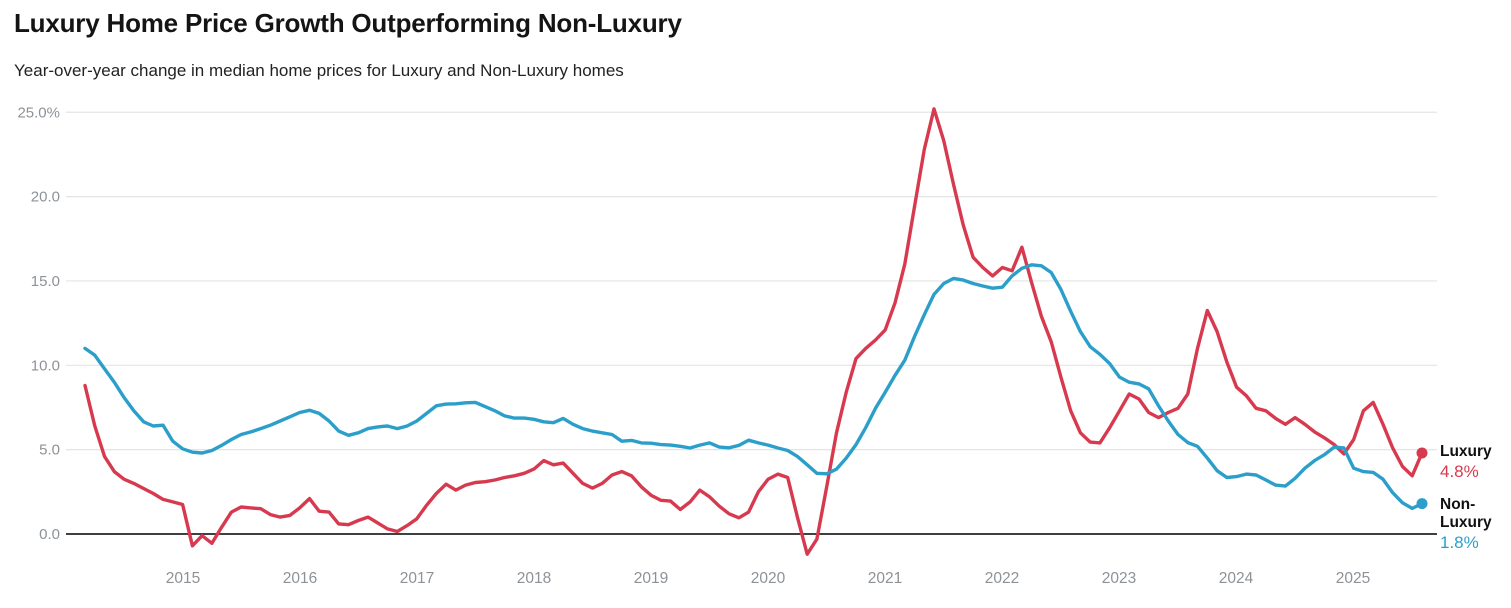 The height and width of the screenshot is (608, 1511). Describe the element at coordinates (300, 578) in the screenshot. I see `x-tick-label: 2016` at that location.